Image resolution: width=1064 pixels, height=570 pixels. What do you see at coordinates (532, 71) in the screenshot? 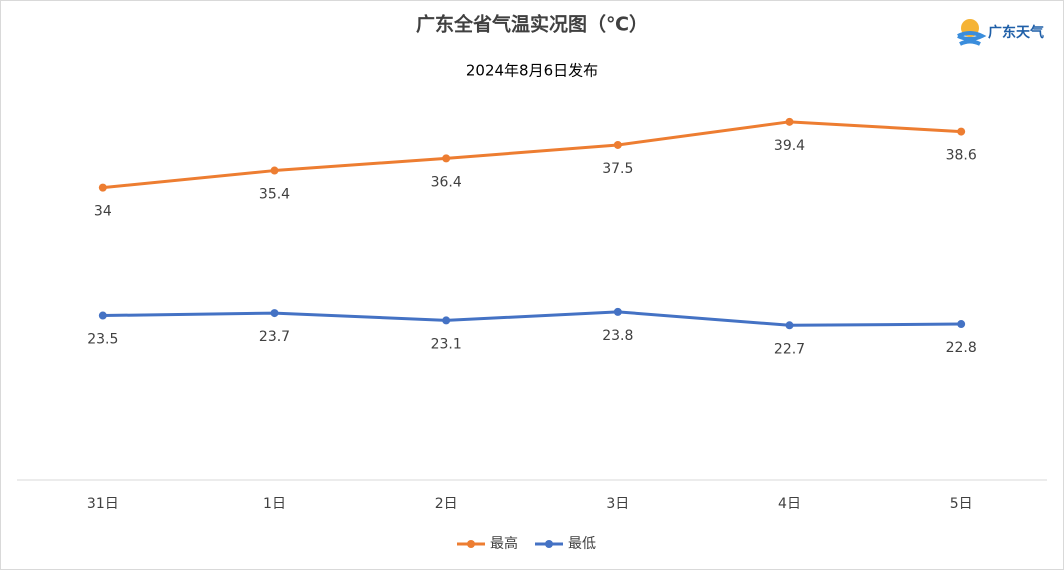
I see `chart-subtitle: 2024年8月6日发布` at bounding box center [532, 71].